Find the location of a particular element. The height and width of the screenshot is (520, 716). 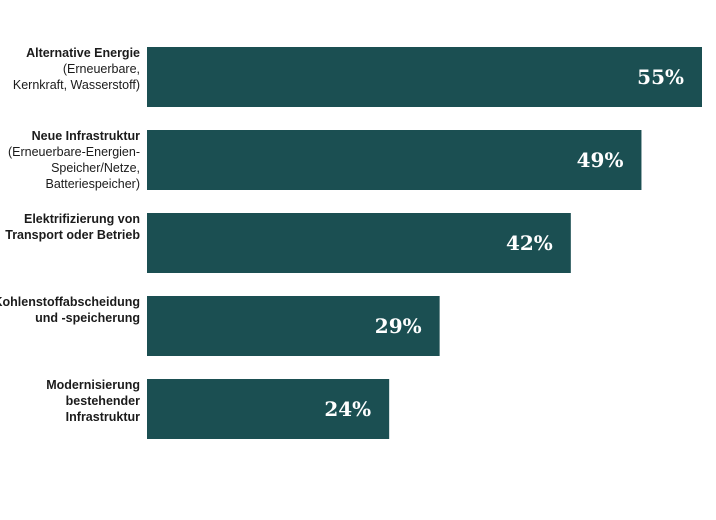

category-label-line: Speicher/Netze, is located at coordinates (95, 168).